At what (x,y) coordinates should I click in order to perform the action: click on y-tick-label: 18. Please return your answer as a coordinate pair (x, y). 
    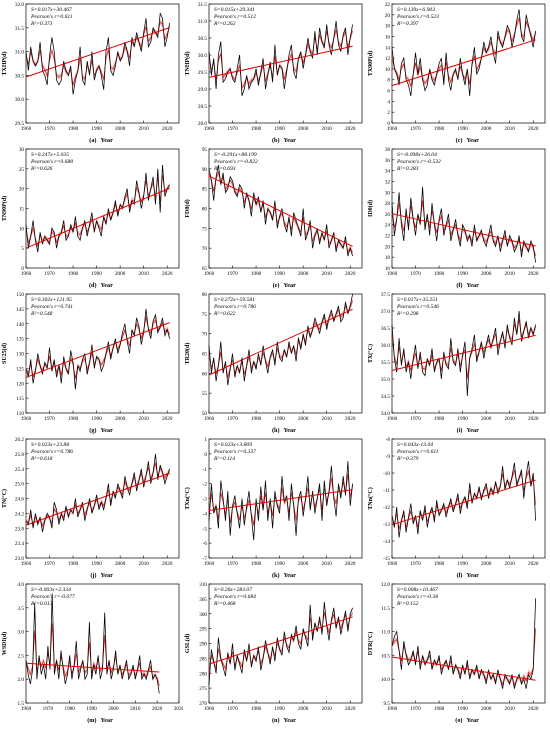
    Looking at the image, I should click on (388, 258).